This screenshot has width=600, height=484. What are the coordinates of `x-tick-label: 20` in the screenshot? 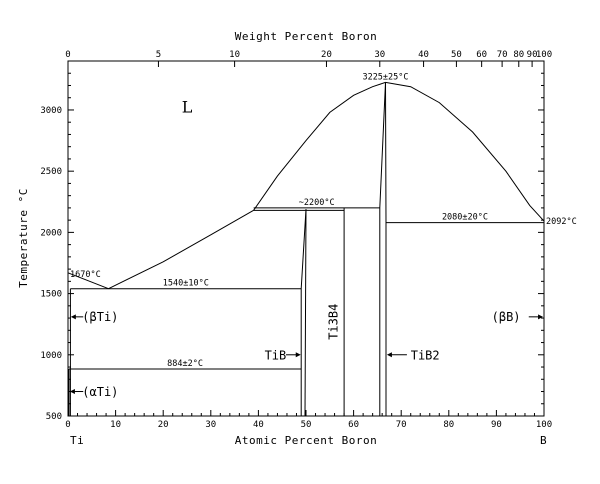 It's located at (163, 425).